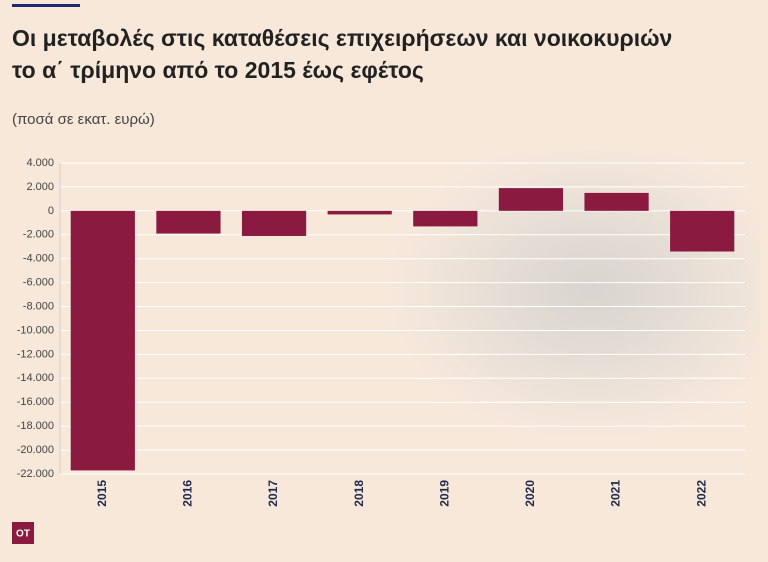 The height and width of the screenshot is (562, 768). Describe the element at coordinates (701, 493) in the screenshot. I see `x-tick-label: 2022` at that location.